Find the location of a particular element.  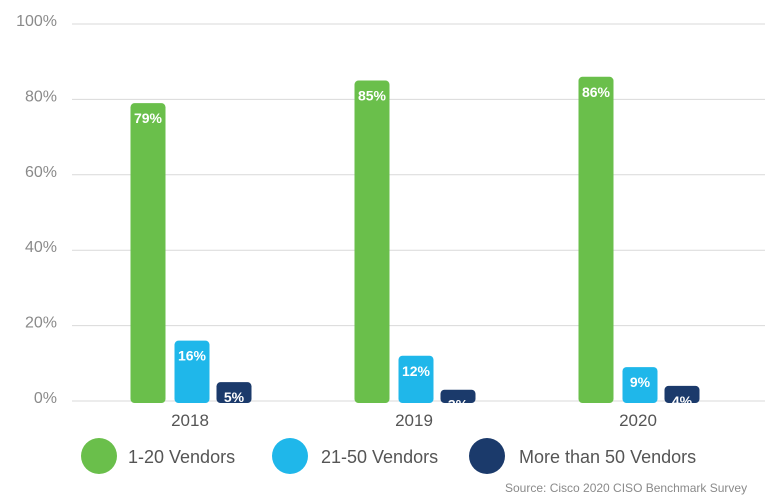

bar-data-label: 3% is located at coordinates (458, 405).